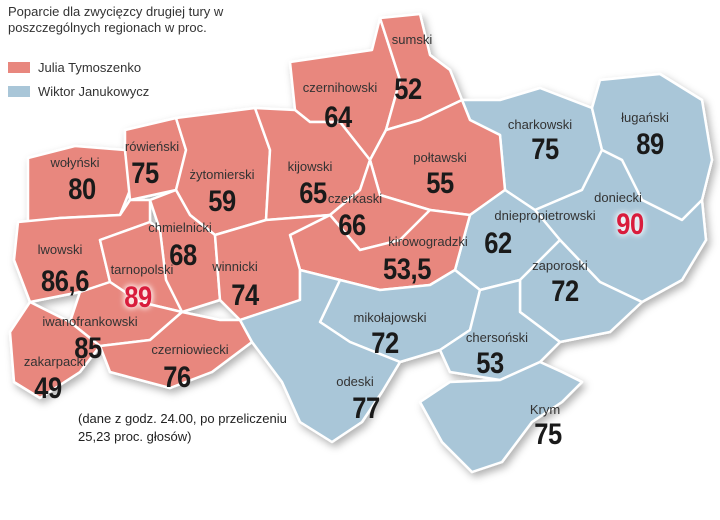  I want to click on region-value: 59, so click(222, 201).